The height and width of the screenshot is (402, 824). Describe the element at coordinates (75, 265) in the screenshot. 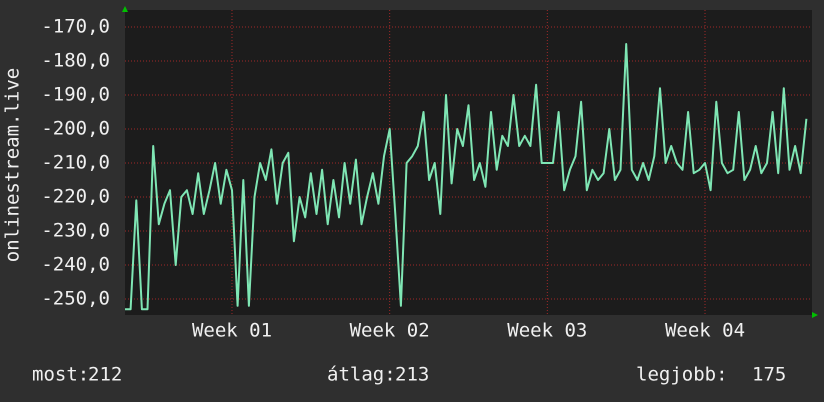

I see `y-tick-label: -240,0` at that location.